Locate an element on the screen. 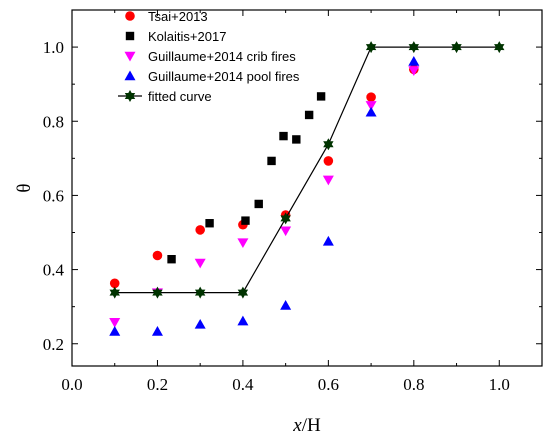 This screenshot has width=550, height=438. x-tick-label: 1.0 is located at coordinates (499, 384).